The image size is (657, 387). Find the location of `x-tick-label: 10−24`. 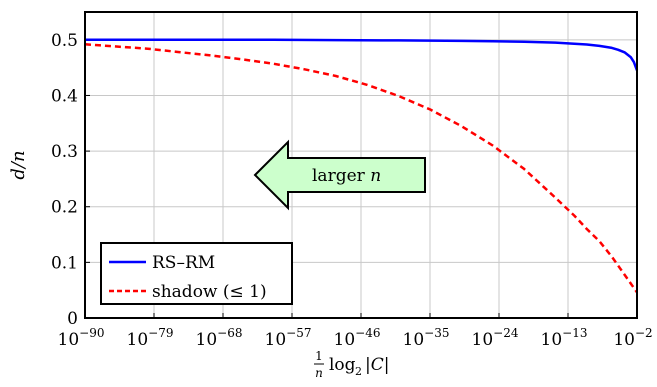

x-tick-label: 10−24 is located at coordinates (495, 338).